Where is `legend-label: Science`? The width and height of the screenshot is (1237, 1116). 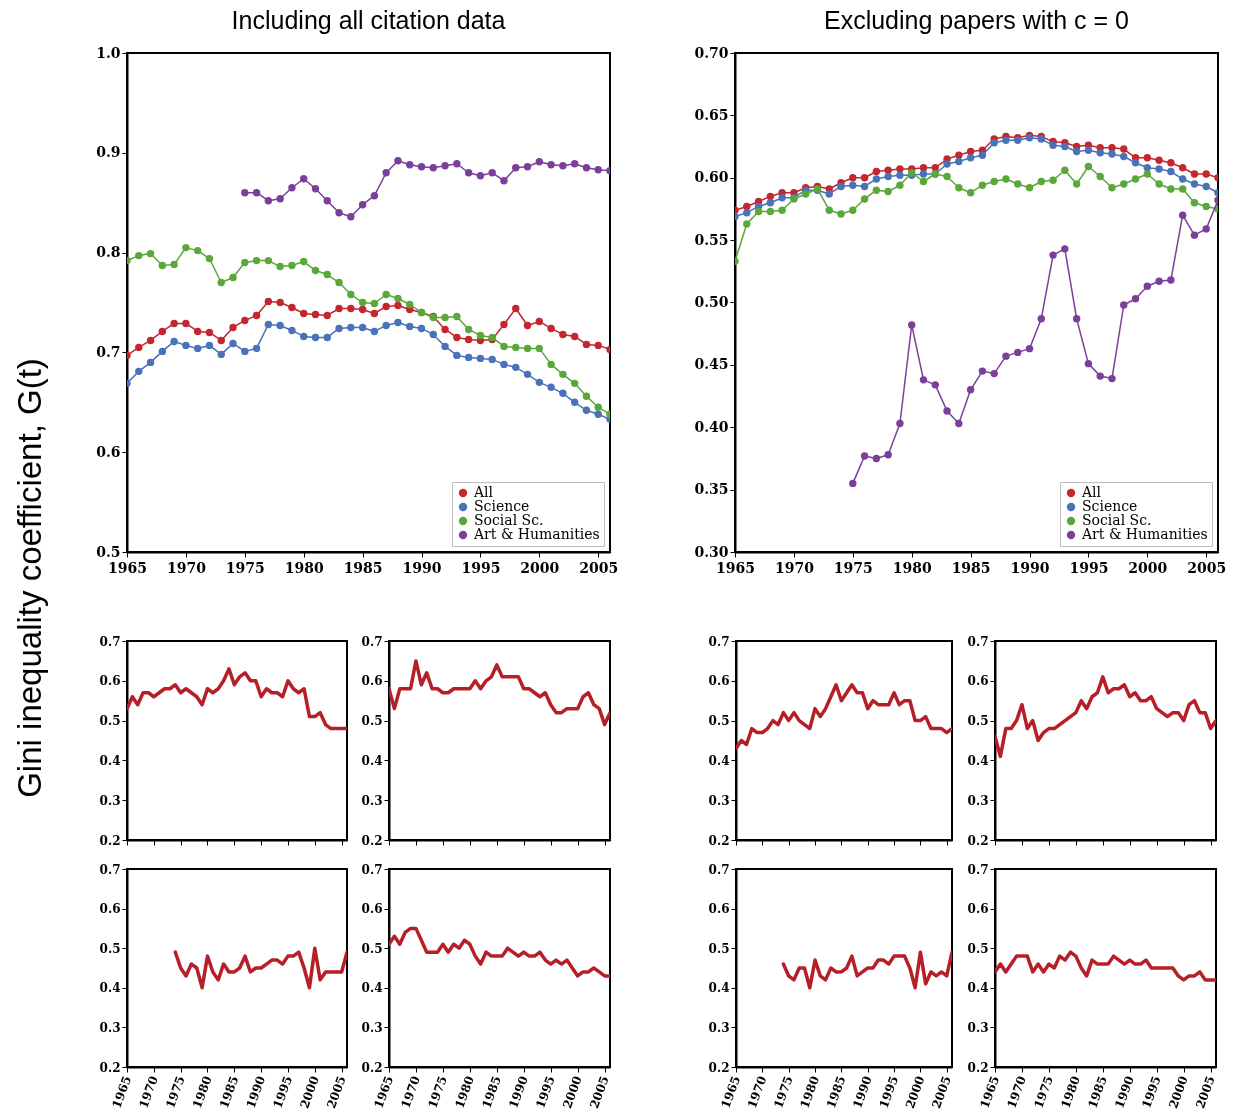 legend-label: Science is located at coordinates (1110, 506).